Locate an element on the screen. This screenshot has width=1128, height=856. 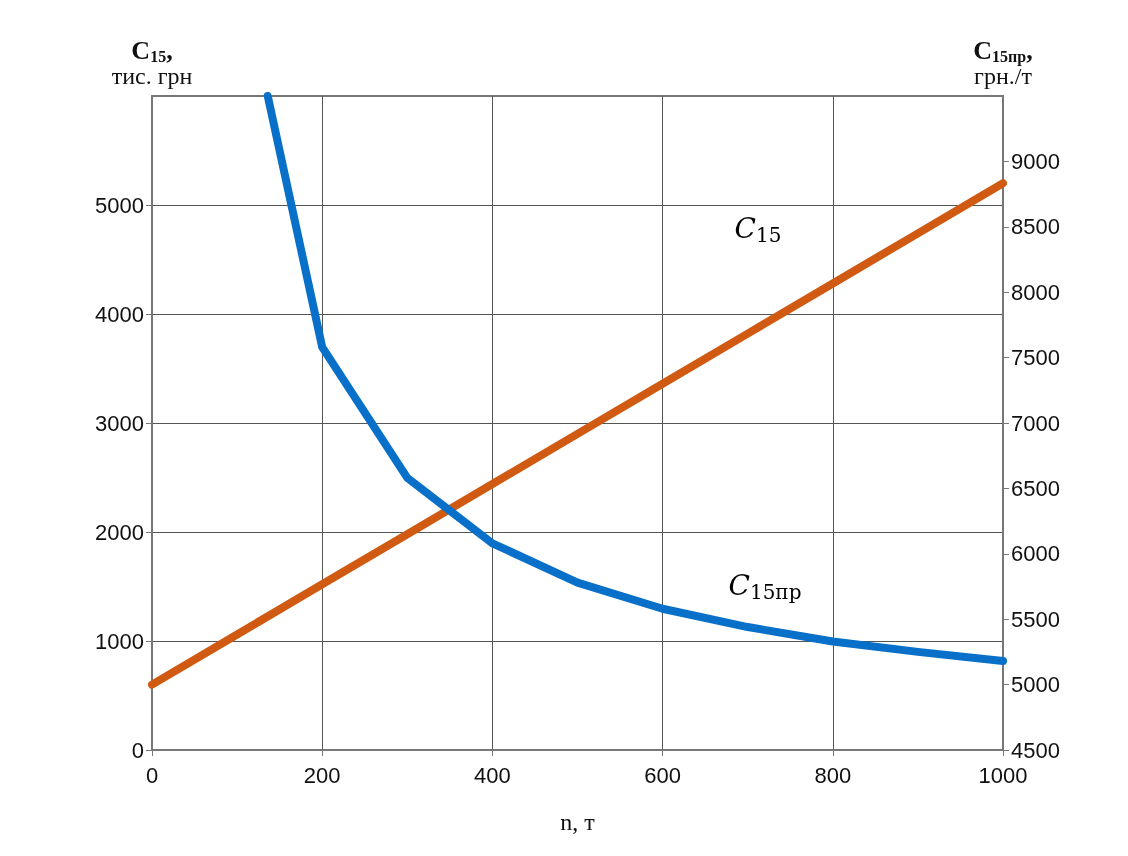
y-tick-label: 4000 is located at coordinates (119, 314).